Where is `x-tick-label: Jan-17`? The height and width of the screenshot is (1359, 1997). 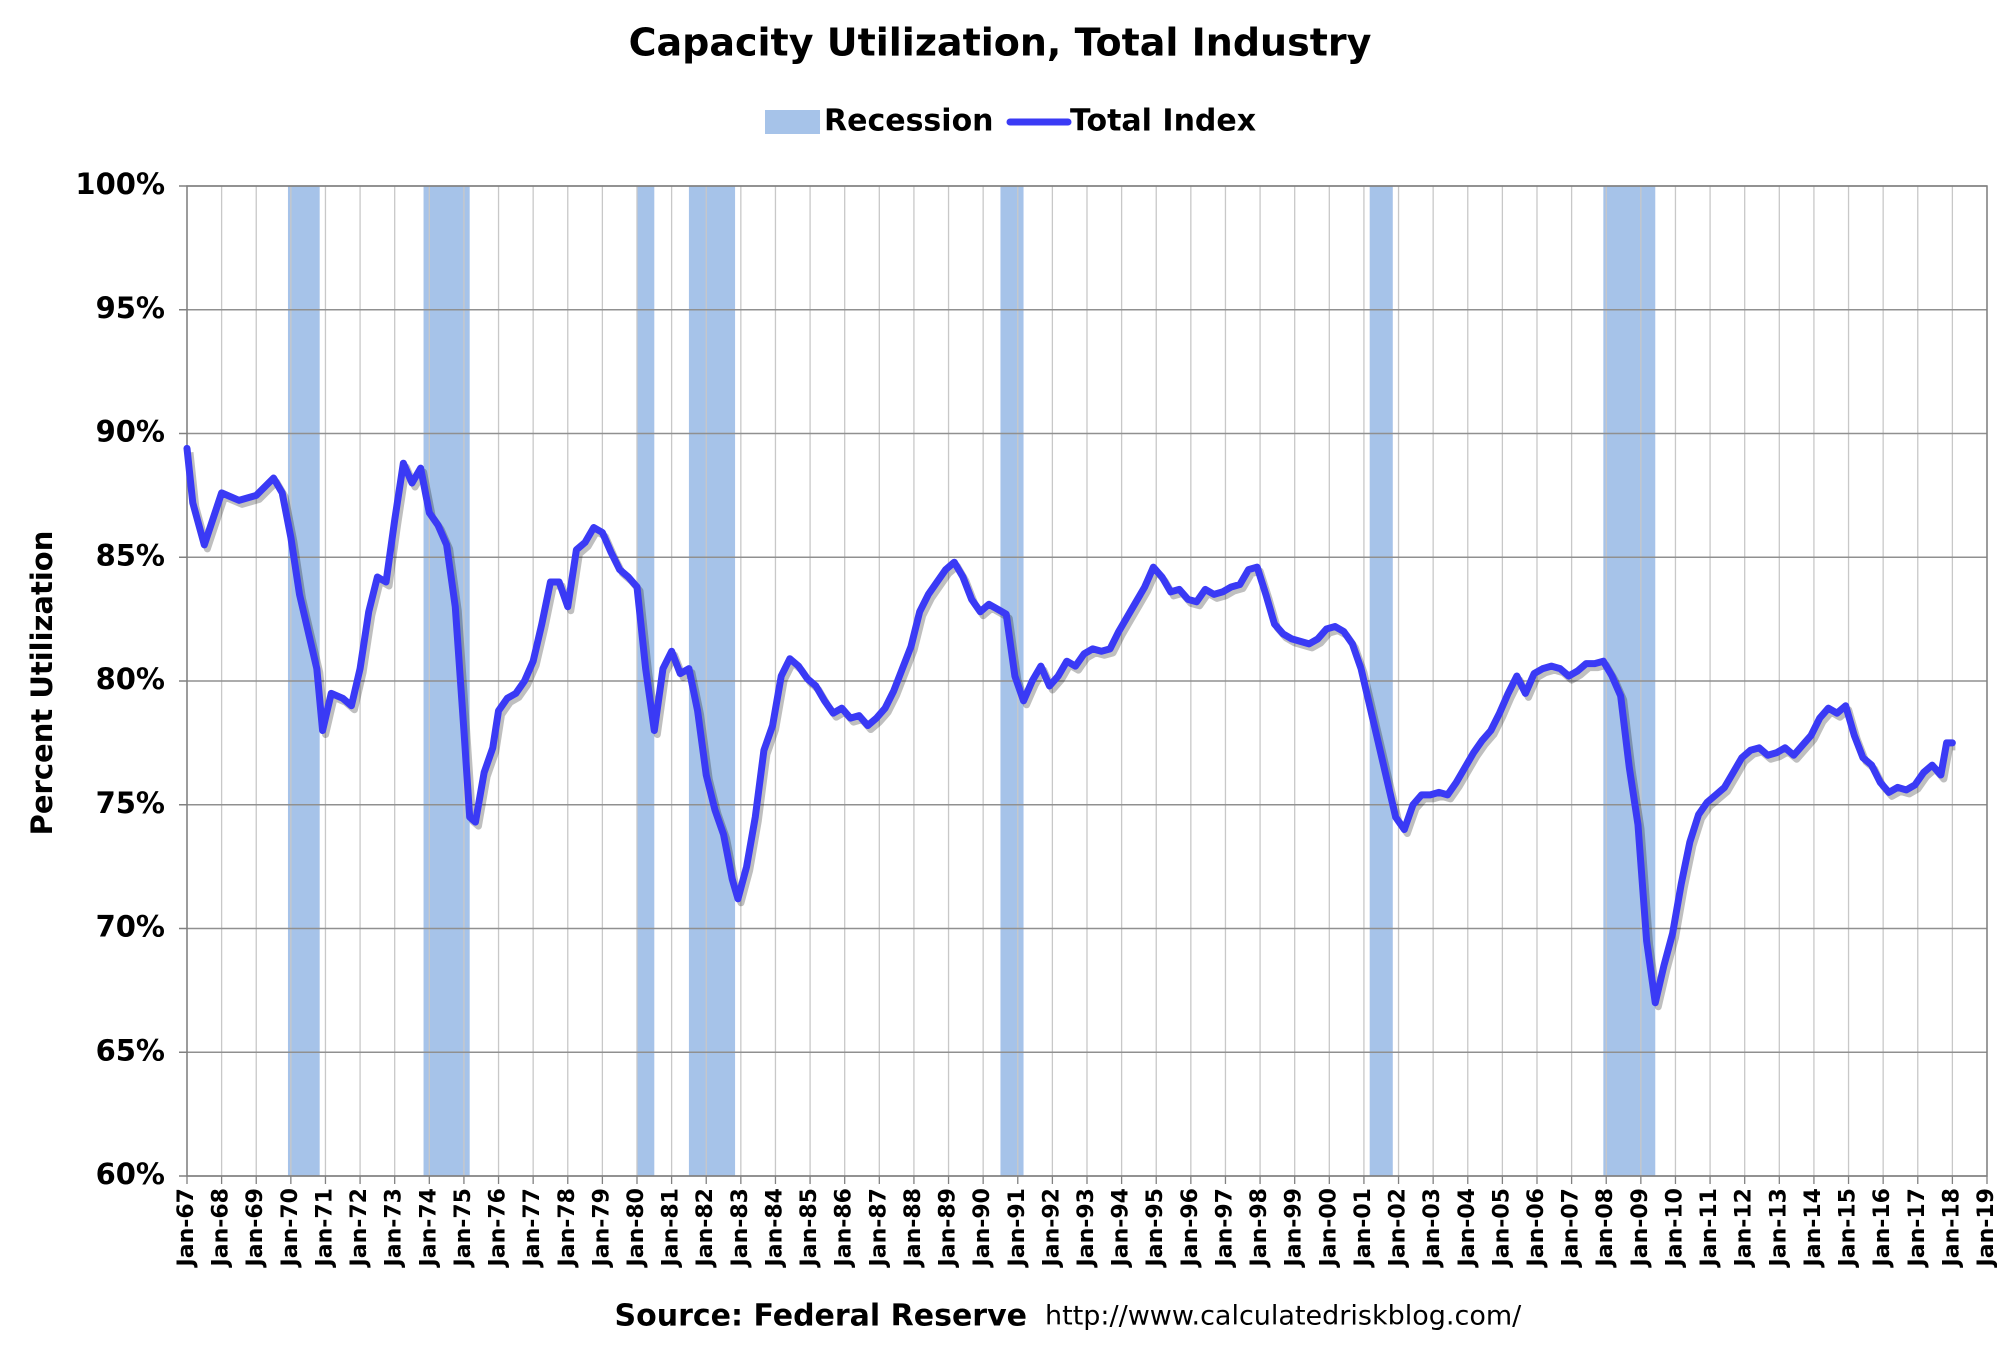 x-tick-label: Jan-17 is located at coordinates (1917, 1228).